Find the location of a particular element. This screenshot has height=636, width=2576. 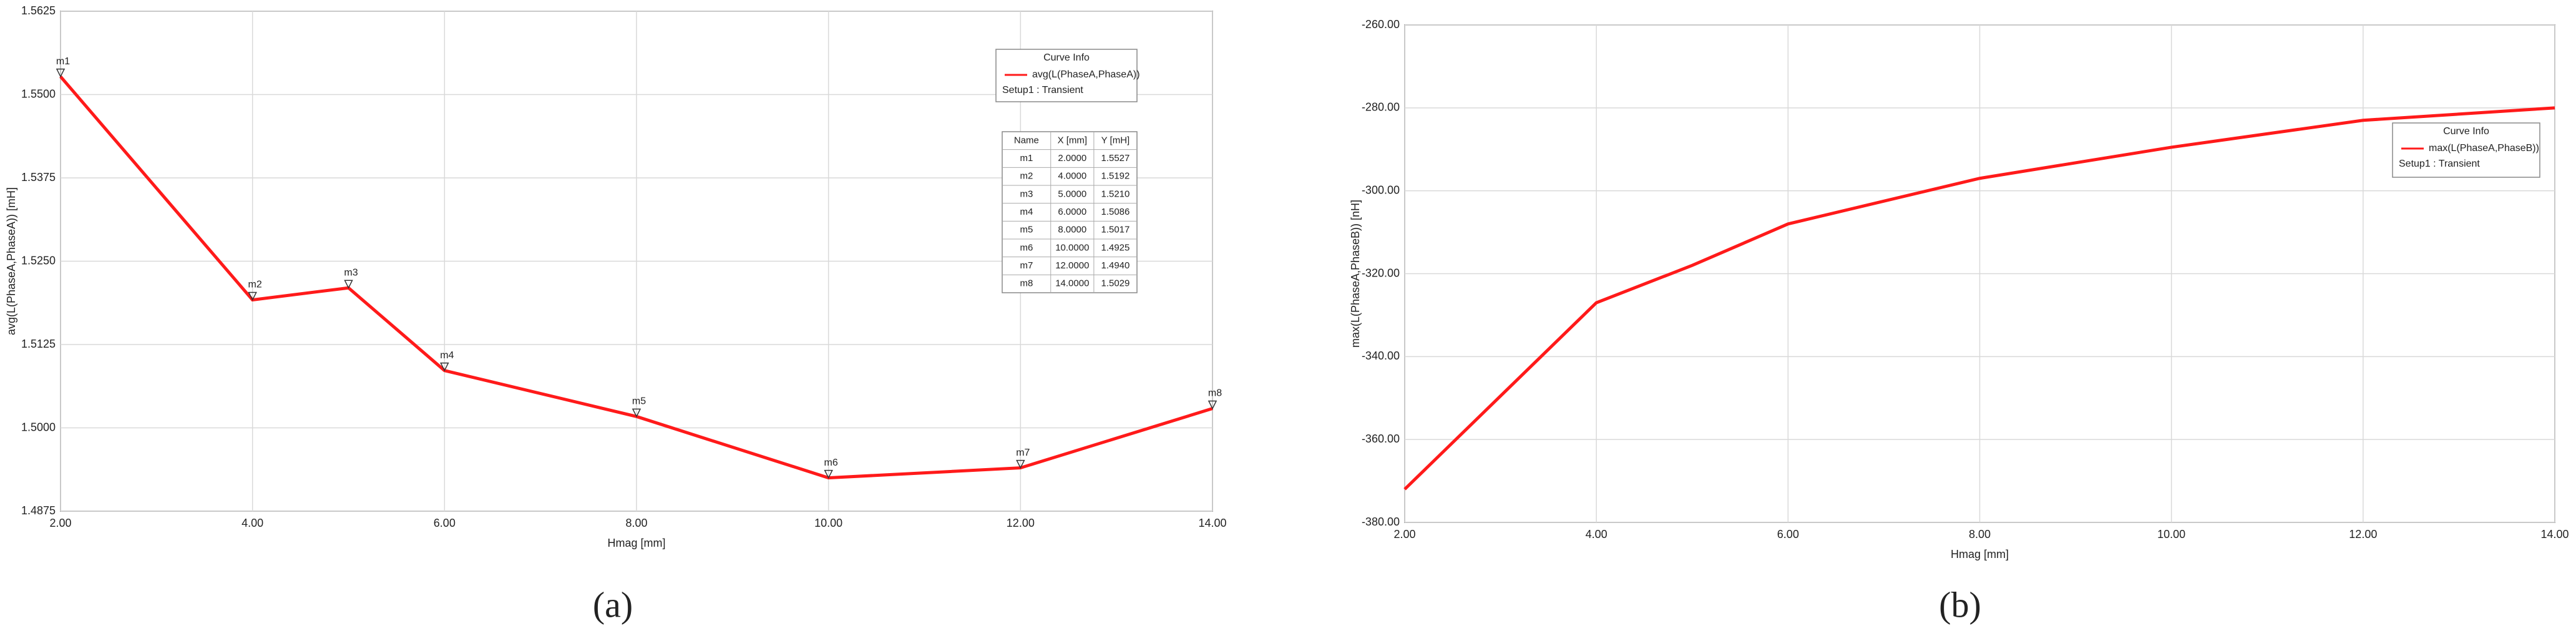

table-cell: m8 is located at coordinates (1026, 283).